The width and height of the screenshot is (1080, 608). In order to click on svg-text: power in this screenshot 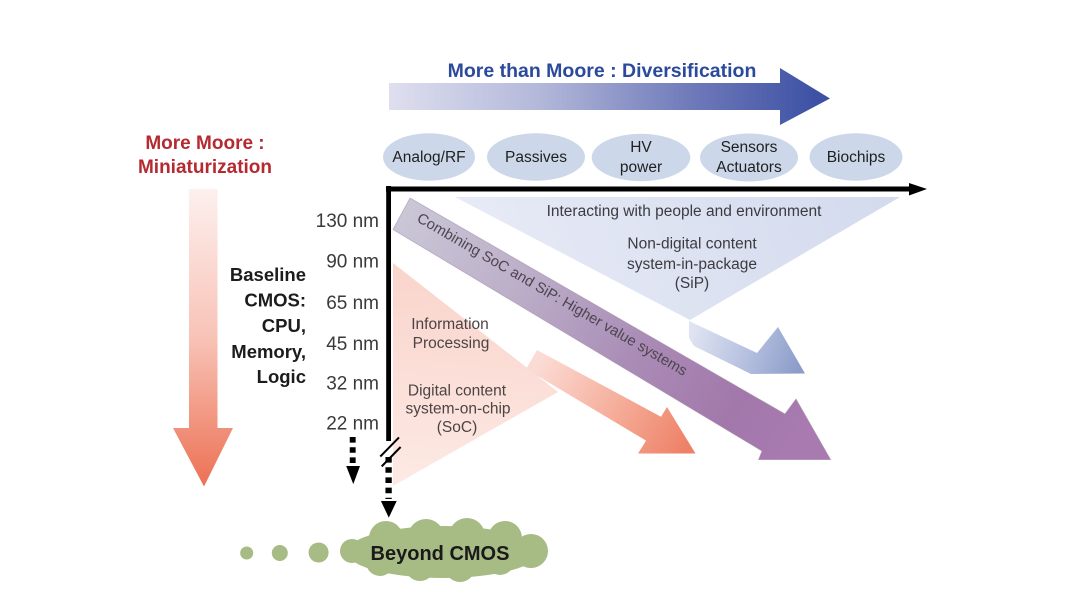, I will do `click(641, 167)`.